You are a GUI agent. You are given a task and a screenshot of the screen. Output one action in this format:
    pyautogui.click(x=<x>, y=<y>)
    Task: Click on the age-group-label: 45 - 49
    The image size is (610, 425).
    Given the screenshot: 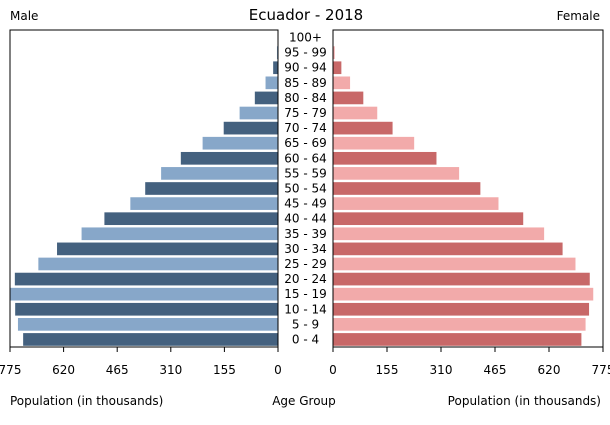 What is the action you would take?
    pyautogui.click(x=305, y=204)
    